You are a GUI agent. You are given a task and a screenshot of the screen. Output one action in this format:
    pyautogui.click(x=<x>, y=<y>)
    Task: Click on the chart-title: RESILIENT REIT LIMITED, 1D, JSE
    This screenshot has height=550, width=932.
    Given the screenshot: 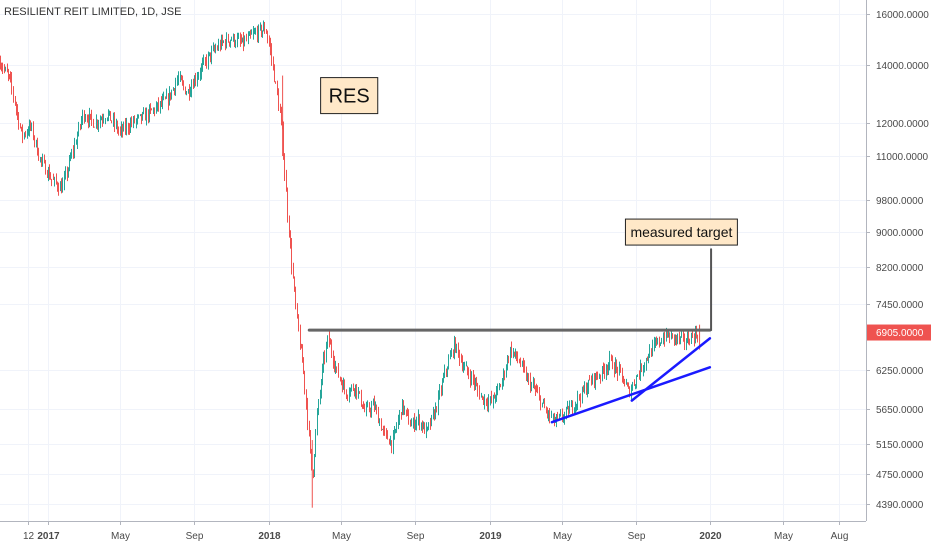 What is the action you would take?
    pyautogui.click(x=92, y=12)
    